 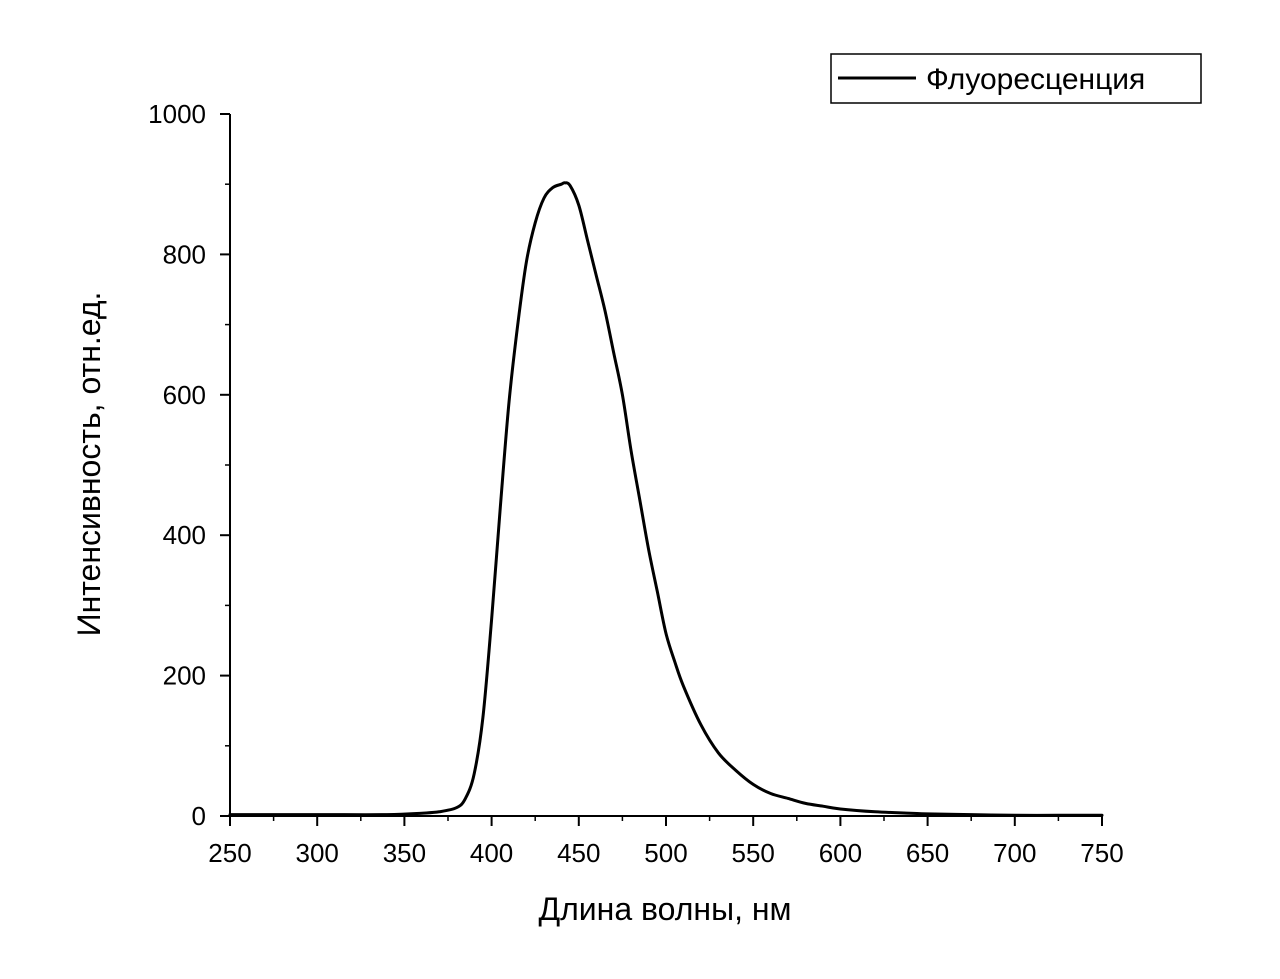 I want to click on x-tick-label: 600, so click(x=840, y=853).